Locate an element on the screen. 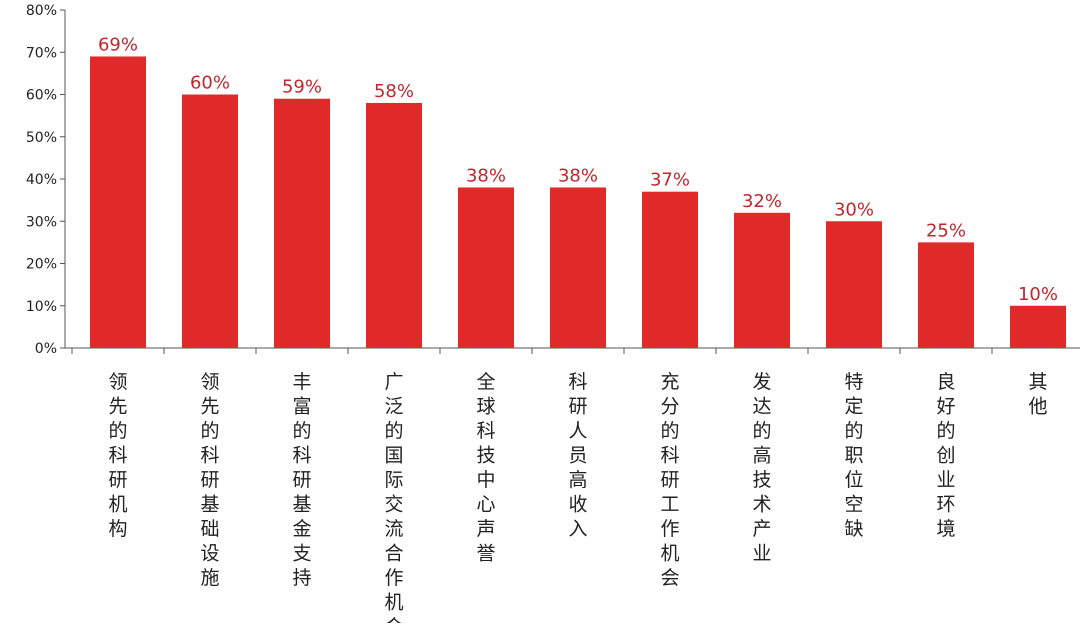  category-label: 全球科技中心声誉 is located at coordinates (485, 468).